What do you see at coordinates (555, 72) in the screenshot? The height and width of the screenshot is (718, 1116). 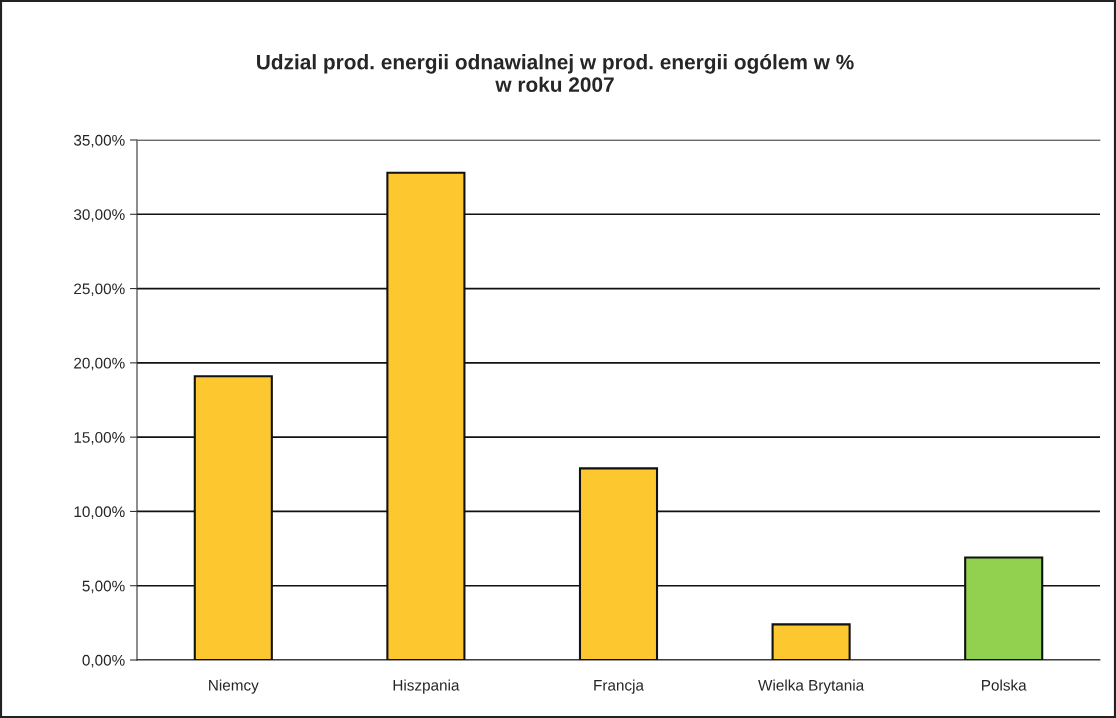 I see `chart-title: Udzial prod. energii odnawialnej w prod. energii ogólem w % w roku 2007` at bounding box center [555, 72].